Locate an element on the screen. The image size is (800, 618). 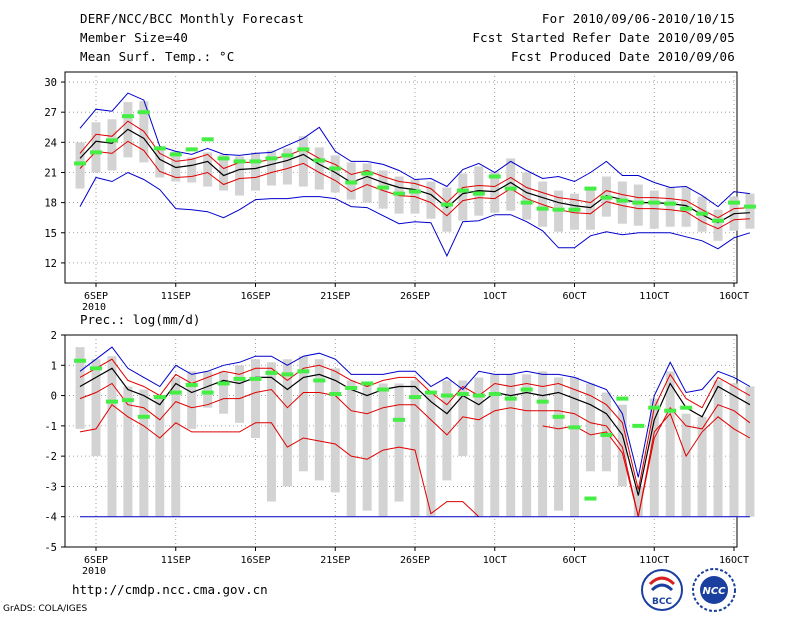
bcc-logo: BCC is located at coordinates (662, 590).